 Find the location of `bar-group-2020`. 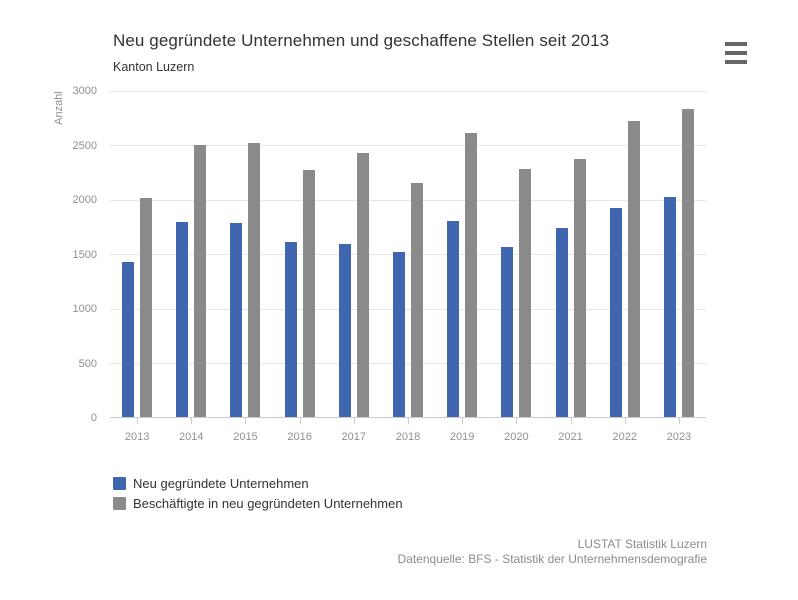

bar-group-2020 is located at coordinates (516, 254).